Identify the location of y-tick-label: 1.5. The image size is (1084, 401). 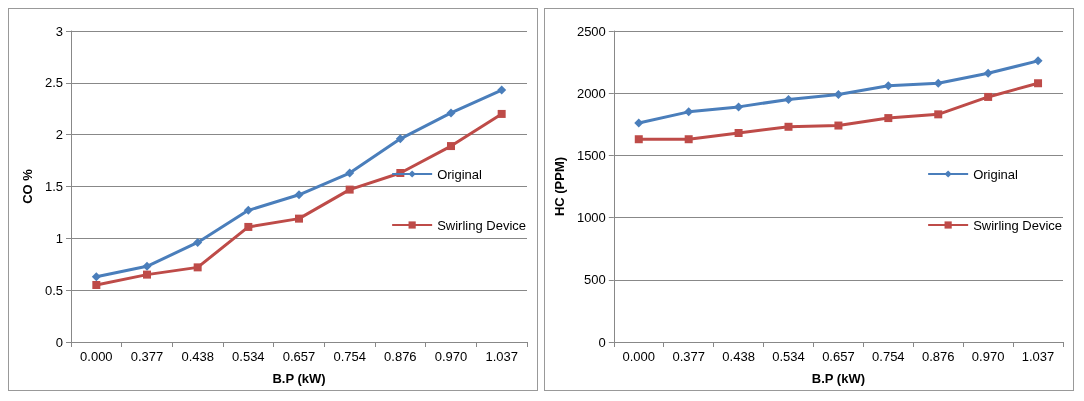
(53, 186).